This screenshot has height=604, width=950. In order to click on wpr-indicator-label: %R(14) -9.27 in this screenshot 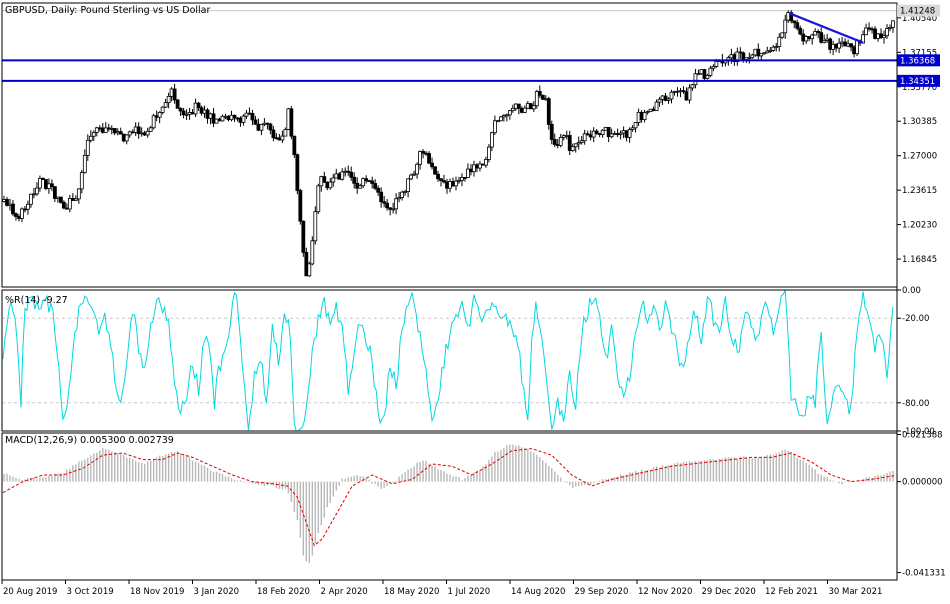, I will do `click(36, 300)`.